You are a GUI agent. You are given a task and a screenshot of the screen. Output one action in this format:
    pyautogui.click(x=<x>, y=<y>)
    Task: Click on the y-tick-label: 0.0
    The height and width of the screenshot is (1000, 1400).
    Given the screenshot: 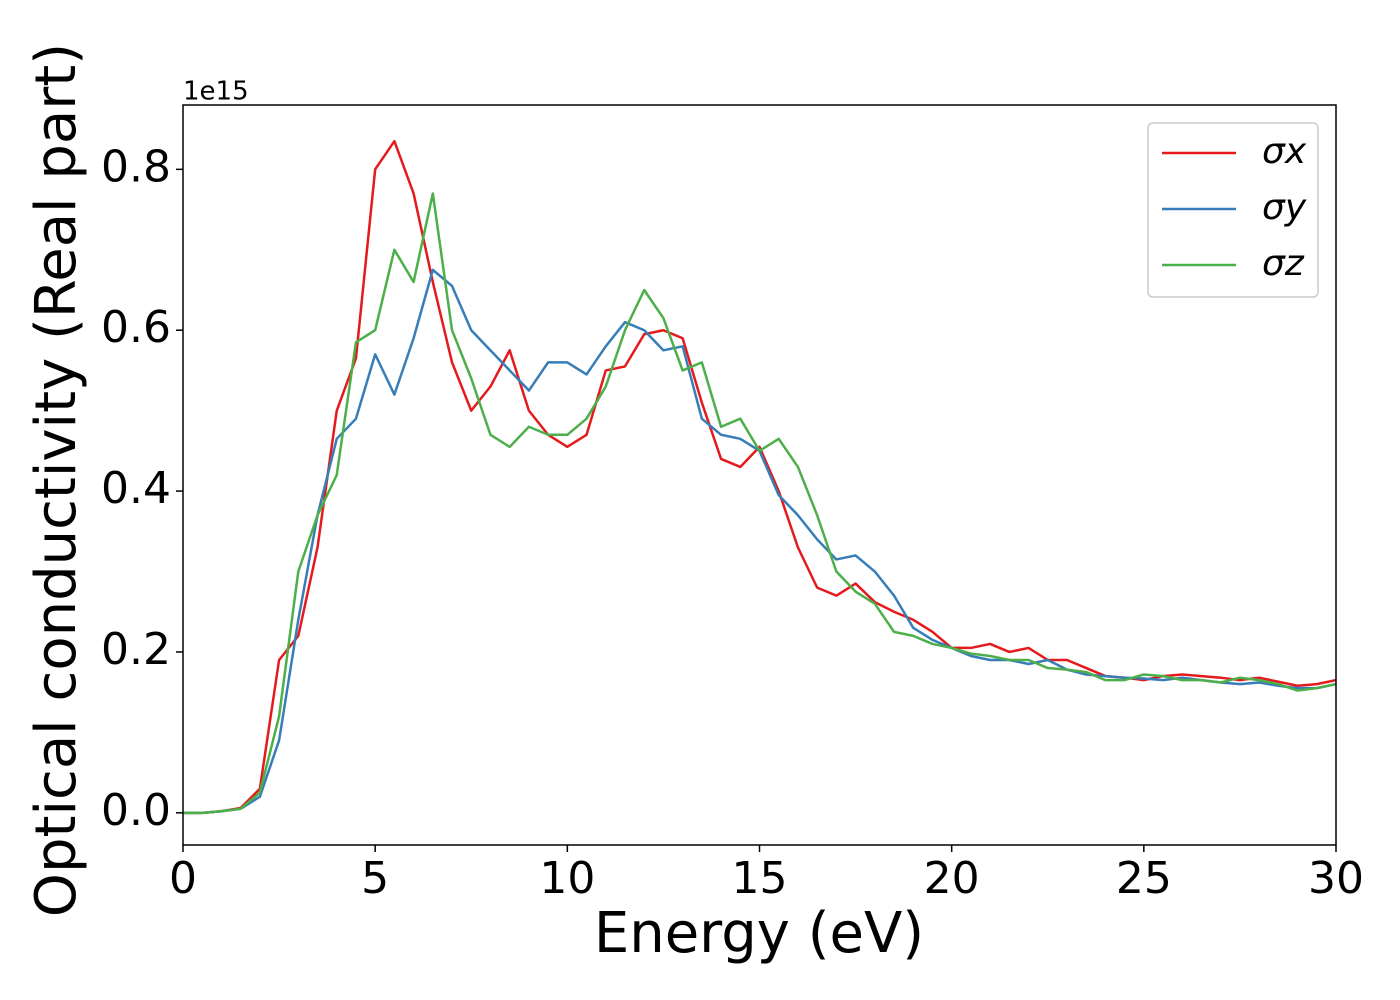 What is the action you would take?
    pyautogui.click(x=136, y=810)
    